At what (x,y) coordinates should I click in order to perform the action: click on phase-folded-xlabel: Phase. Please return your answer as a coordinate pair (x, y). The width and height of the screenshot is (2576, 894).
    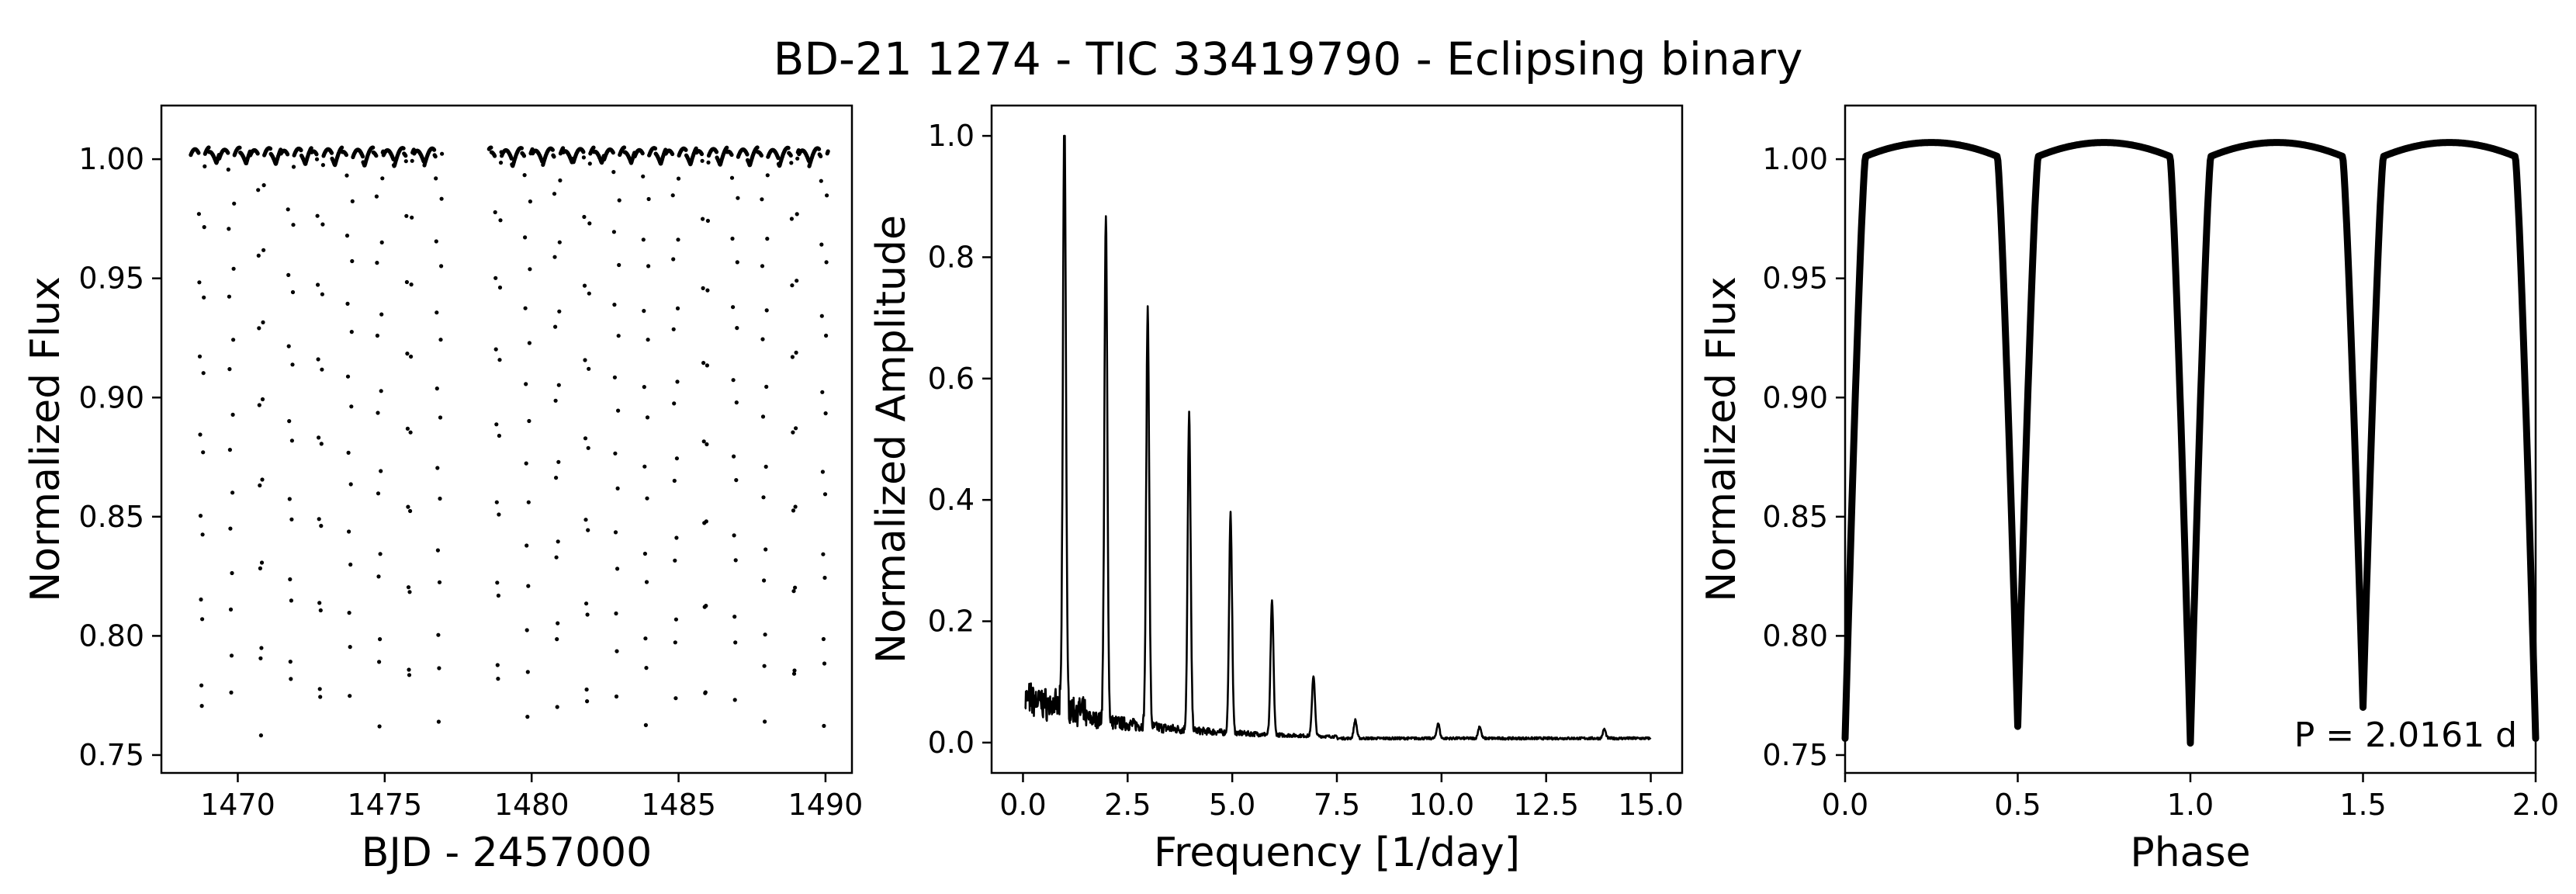
    Looking at the image, I should click on (2190, 853).